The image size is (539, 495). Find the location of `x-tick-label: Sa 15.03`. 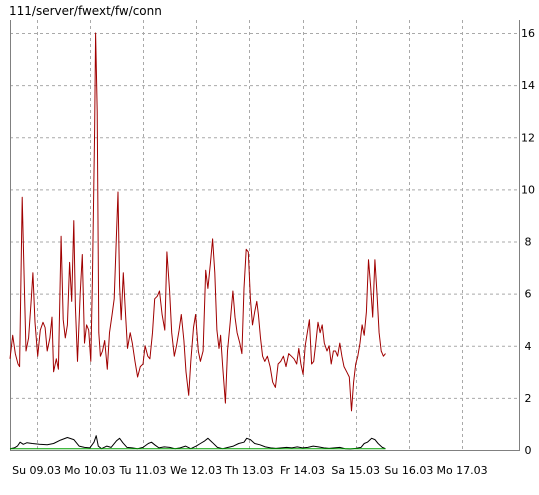

x-tick-label: Sa 15.03 is located at coordinates (355, 470).